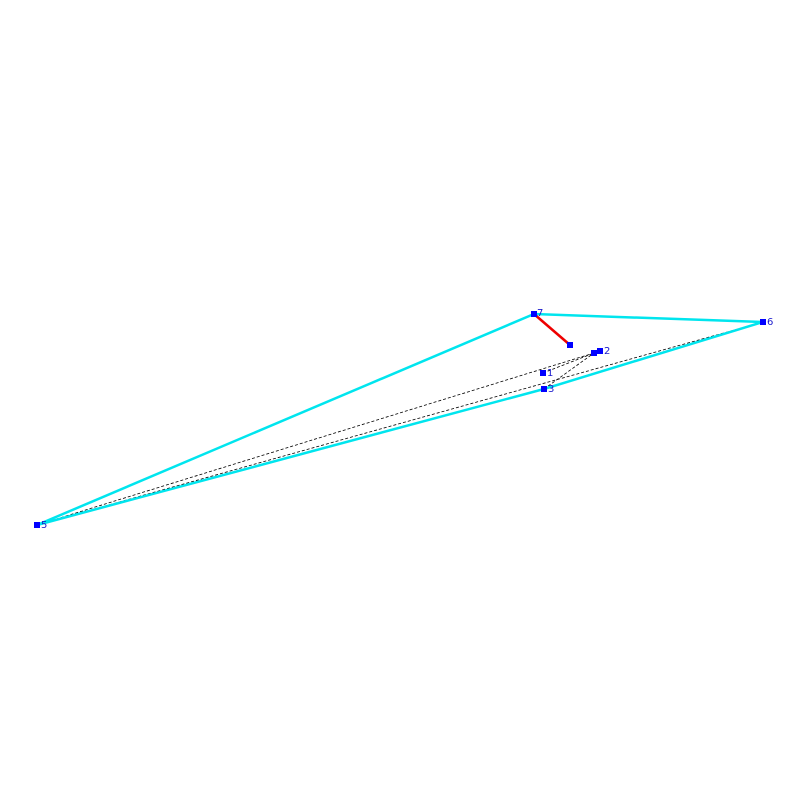 The width and height of the screenshot is (800, 800). I want to click on node-label: 5, so click(44, 525).